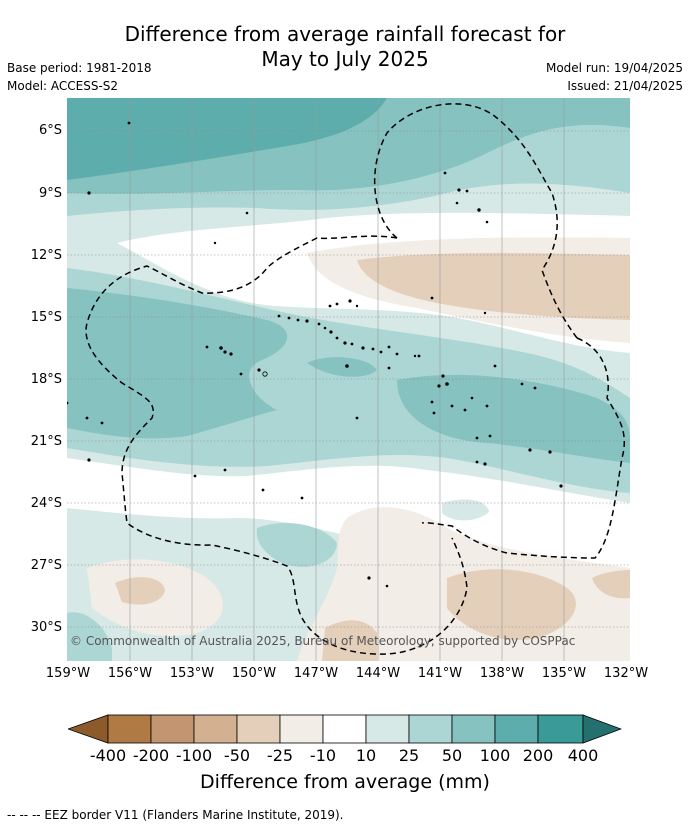  What do you see at coordinates (296, 545) in the screenshot?
I see `contour-wet-south-patch` at bounding box center [296, 545].